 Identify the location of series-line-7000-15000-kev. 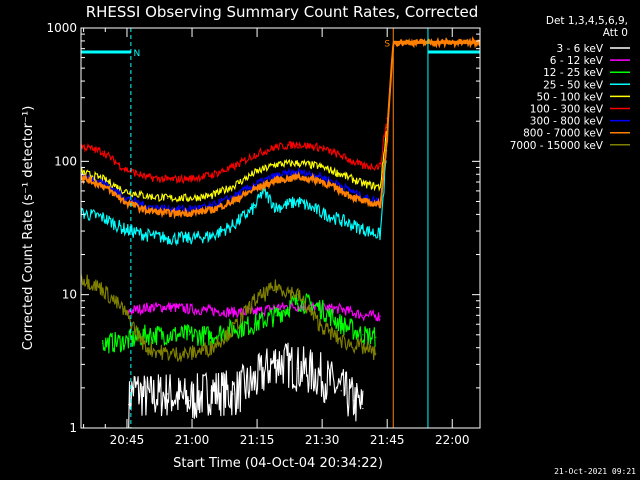
(228, 317).